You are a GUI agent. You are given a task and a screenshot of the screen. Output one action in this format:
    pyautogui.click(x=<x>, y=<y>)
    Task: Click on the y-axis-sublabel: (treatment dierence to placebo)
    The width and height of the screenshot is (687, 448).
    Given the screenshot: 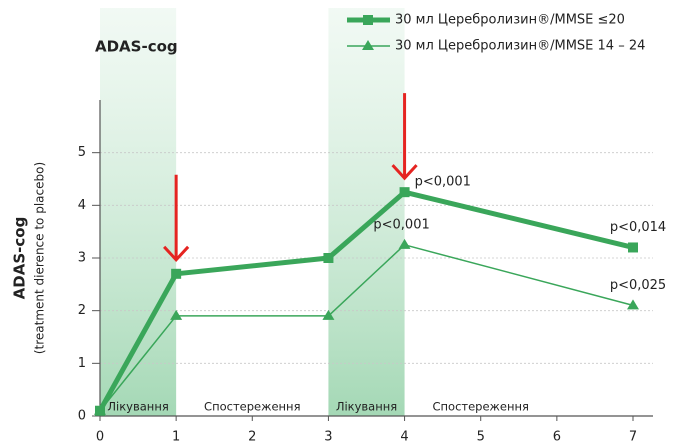 What is the action you would take?
    pyautogui.click(x=40, y=258)
    